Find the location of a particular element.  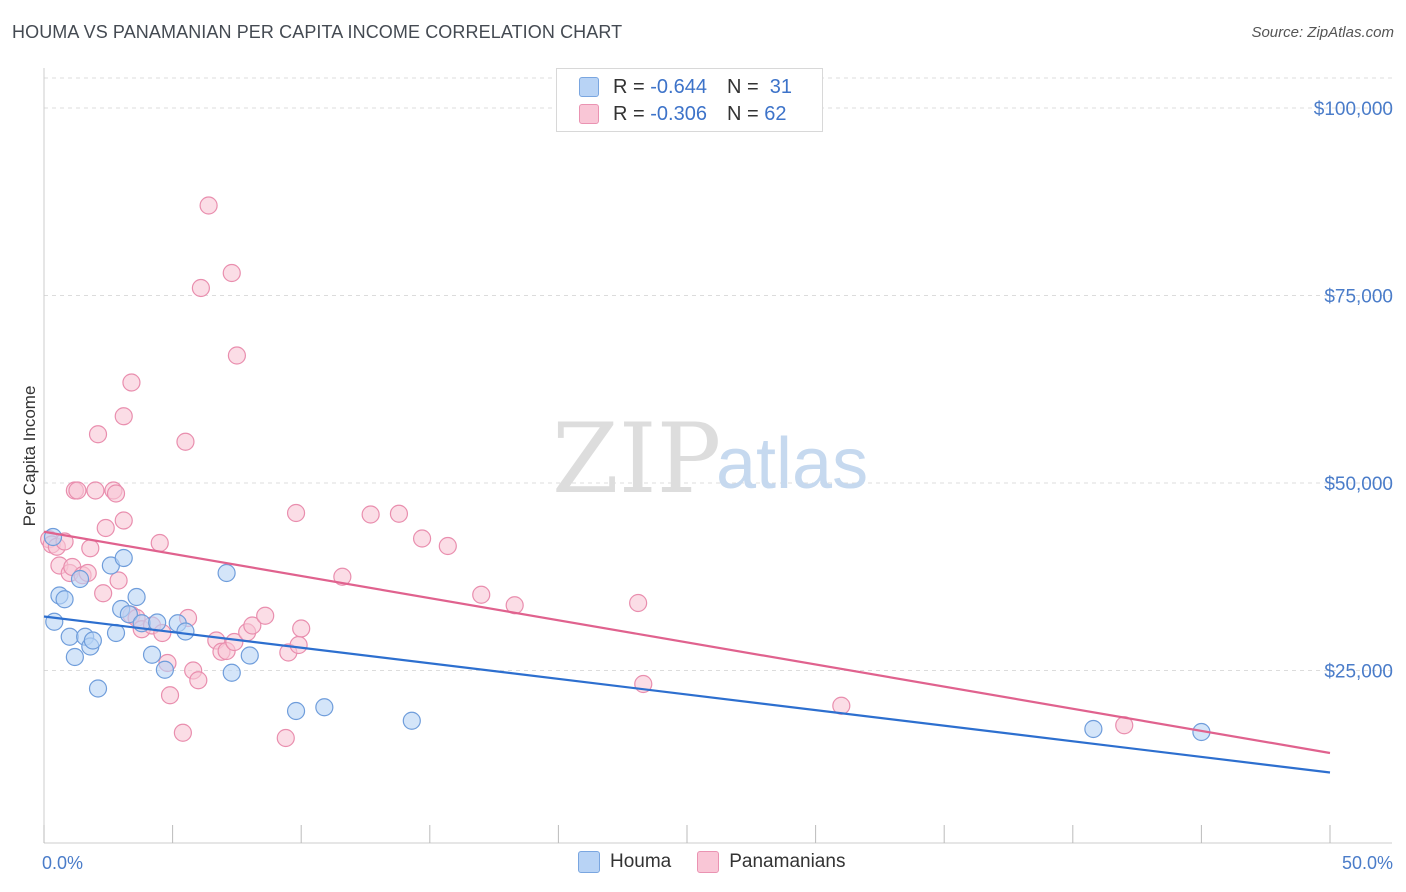

x-tick-label: 50.0% is located at coordinates (1367, 863).